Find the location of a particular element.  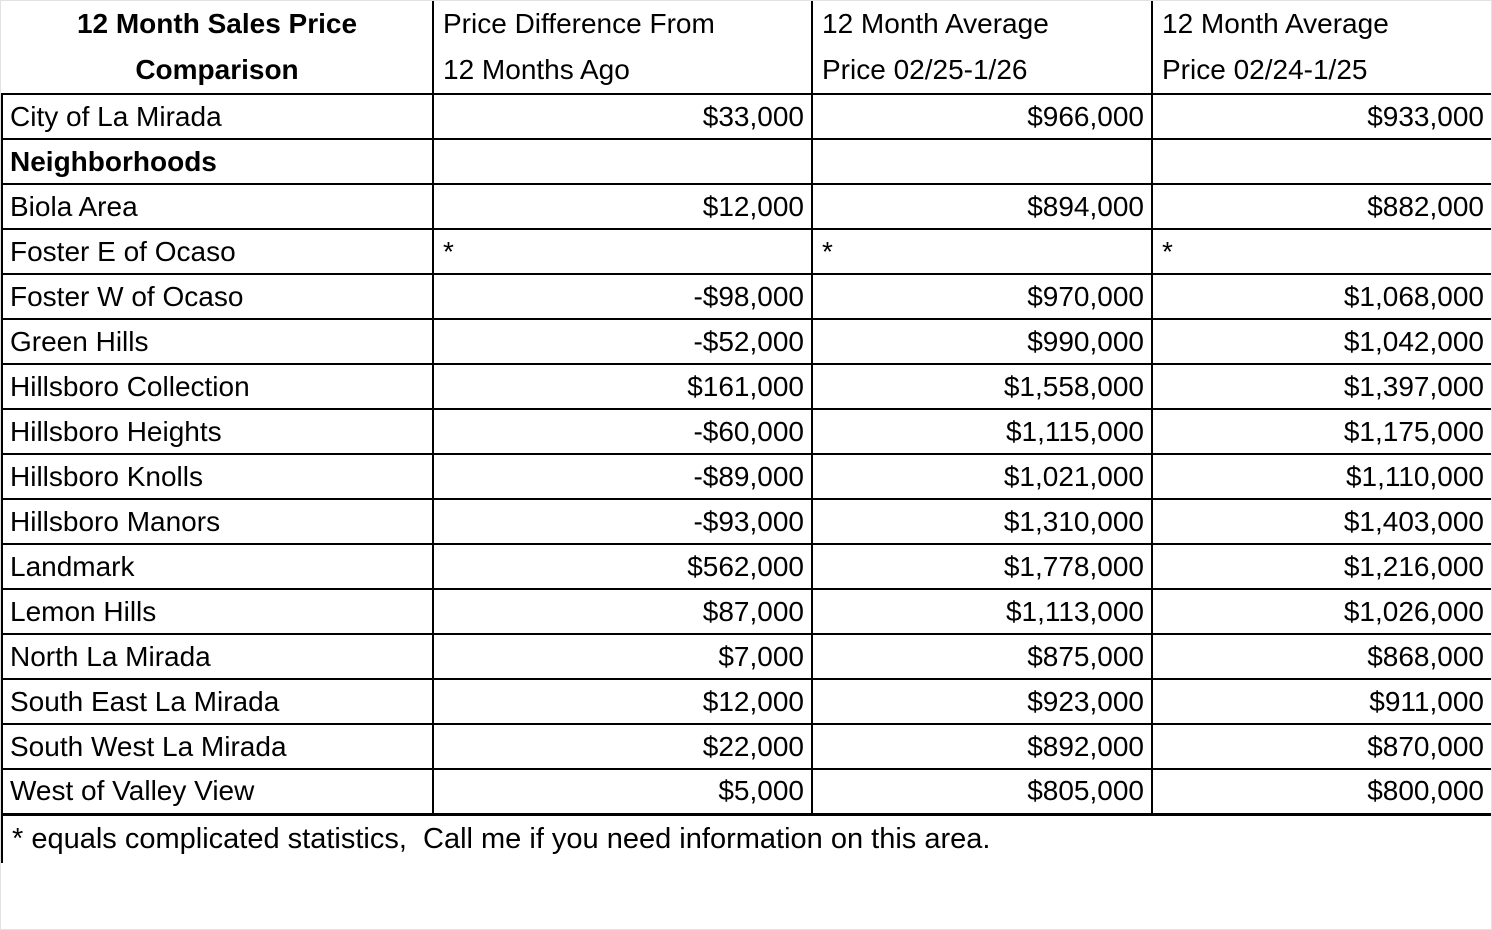

avg-price-current-cell is located at coordinates (982, 161).